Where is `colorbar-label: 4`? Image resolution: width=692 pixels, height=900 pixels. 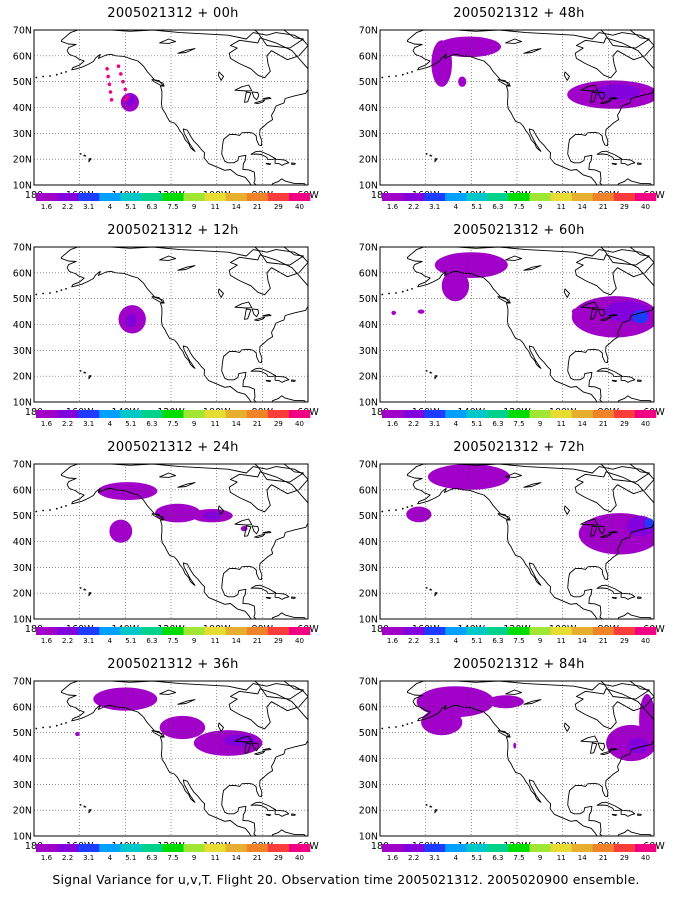
colorbar-label: 4 is located at coordinates (456, 424).